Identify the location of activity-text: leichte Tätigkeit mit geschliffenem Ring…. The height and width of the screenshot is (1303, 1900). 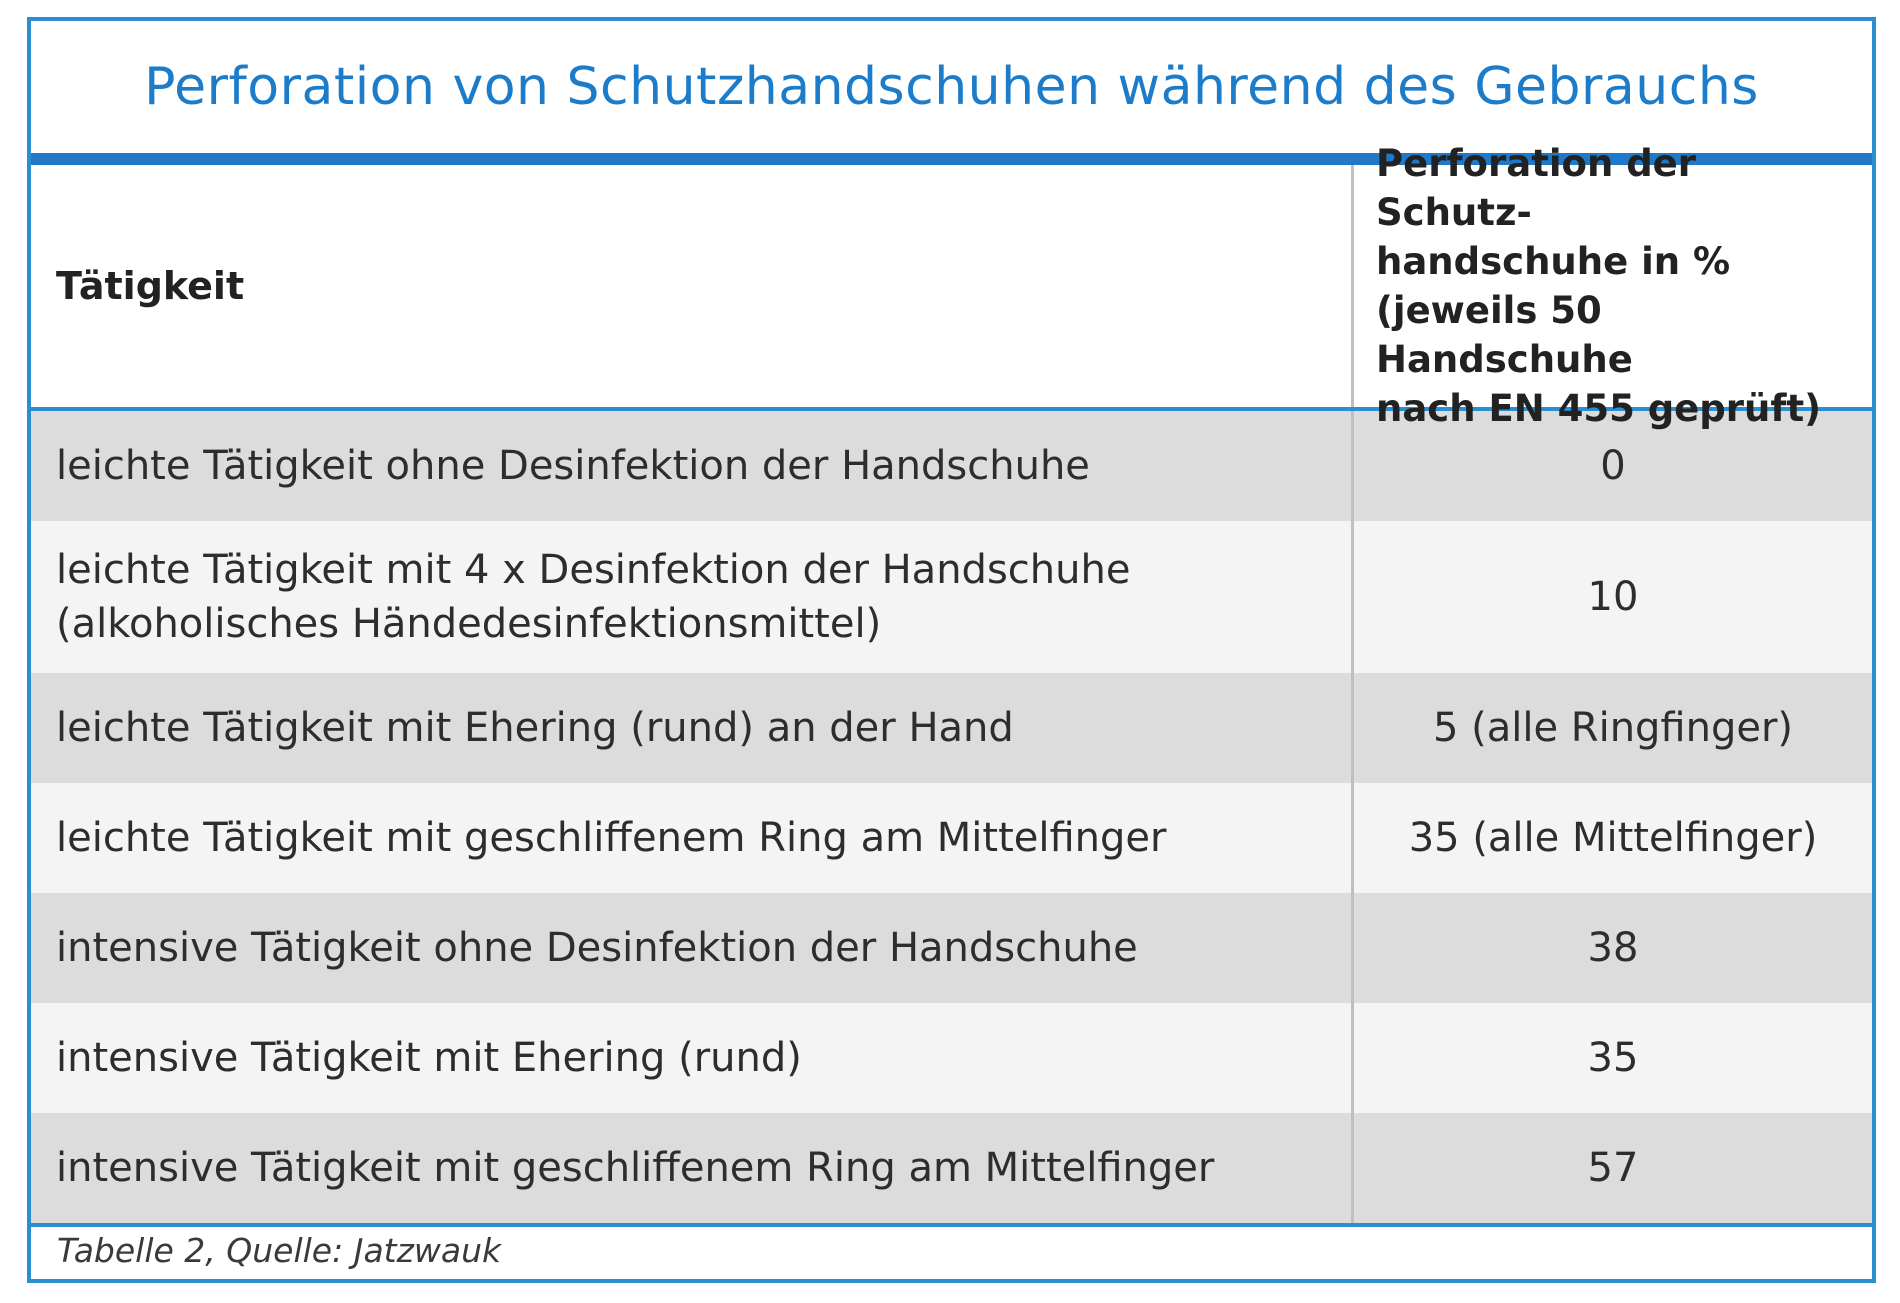
(611, 838).